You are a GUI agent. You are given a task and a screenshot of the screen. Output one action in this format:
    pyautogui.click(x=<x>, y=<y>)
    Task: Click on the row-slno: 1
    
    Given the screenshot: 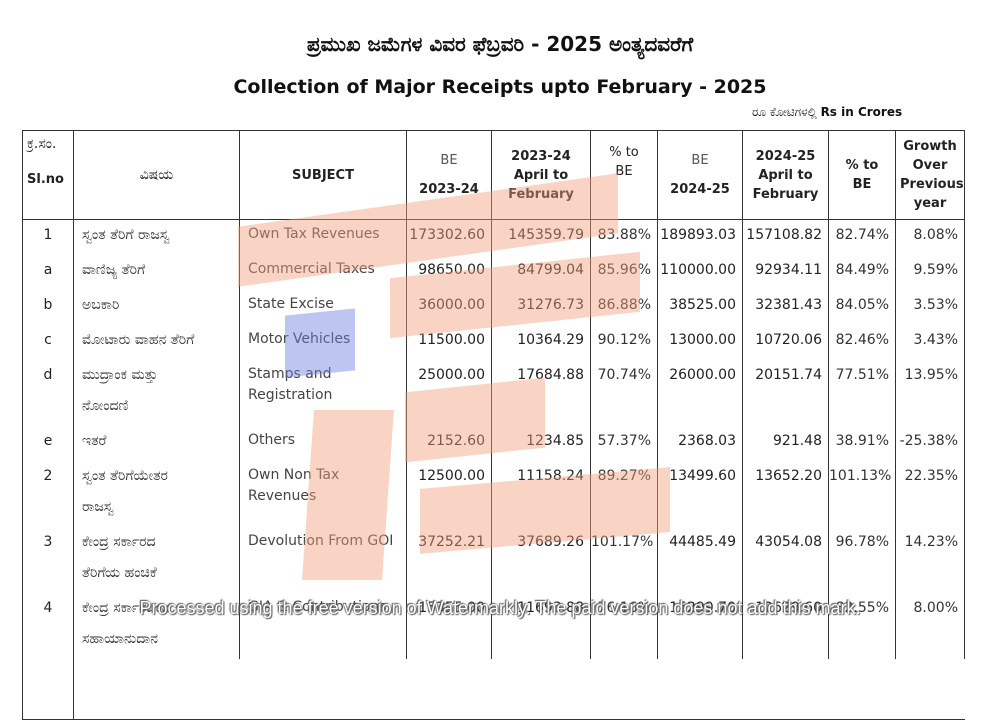 What is the action you would take?
    pyautogui.click(x=48, y=237)
    